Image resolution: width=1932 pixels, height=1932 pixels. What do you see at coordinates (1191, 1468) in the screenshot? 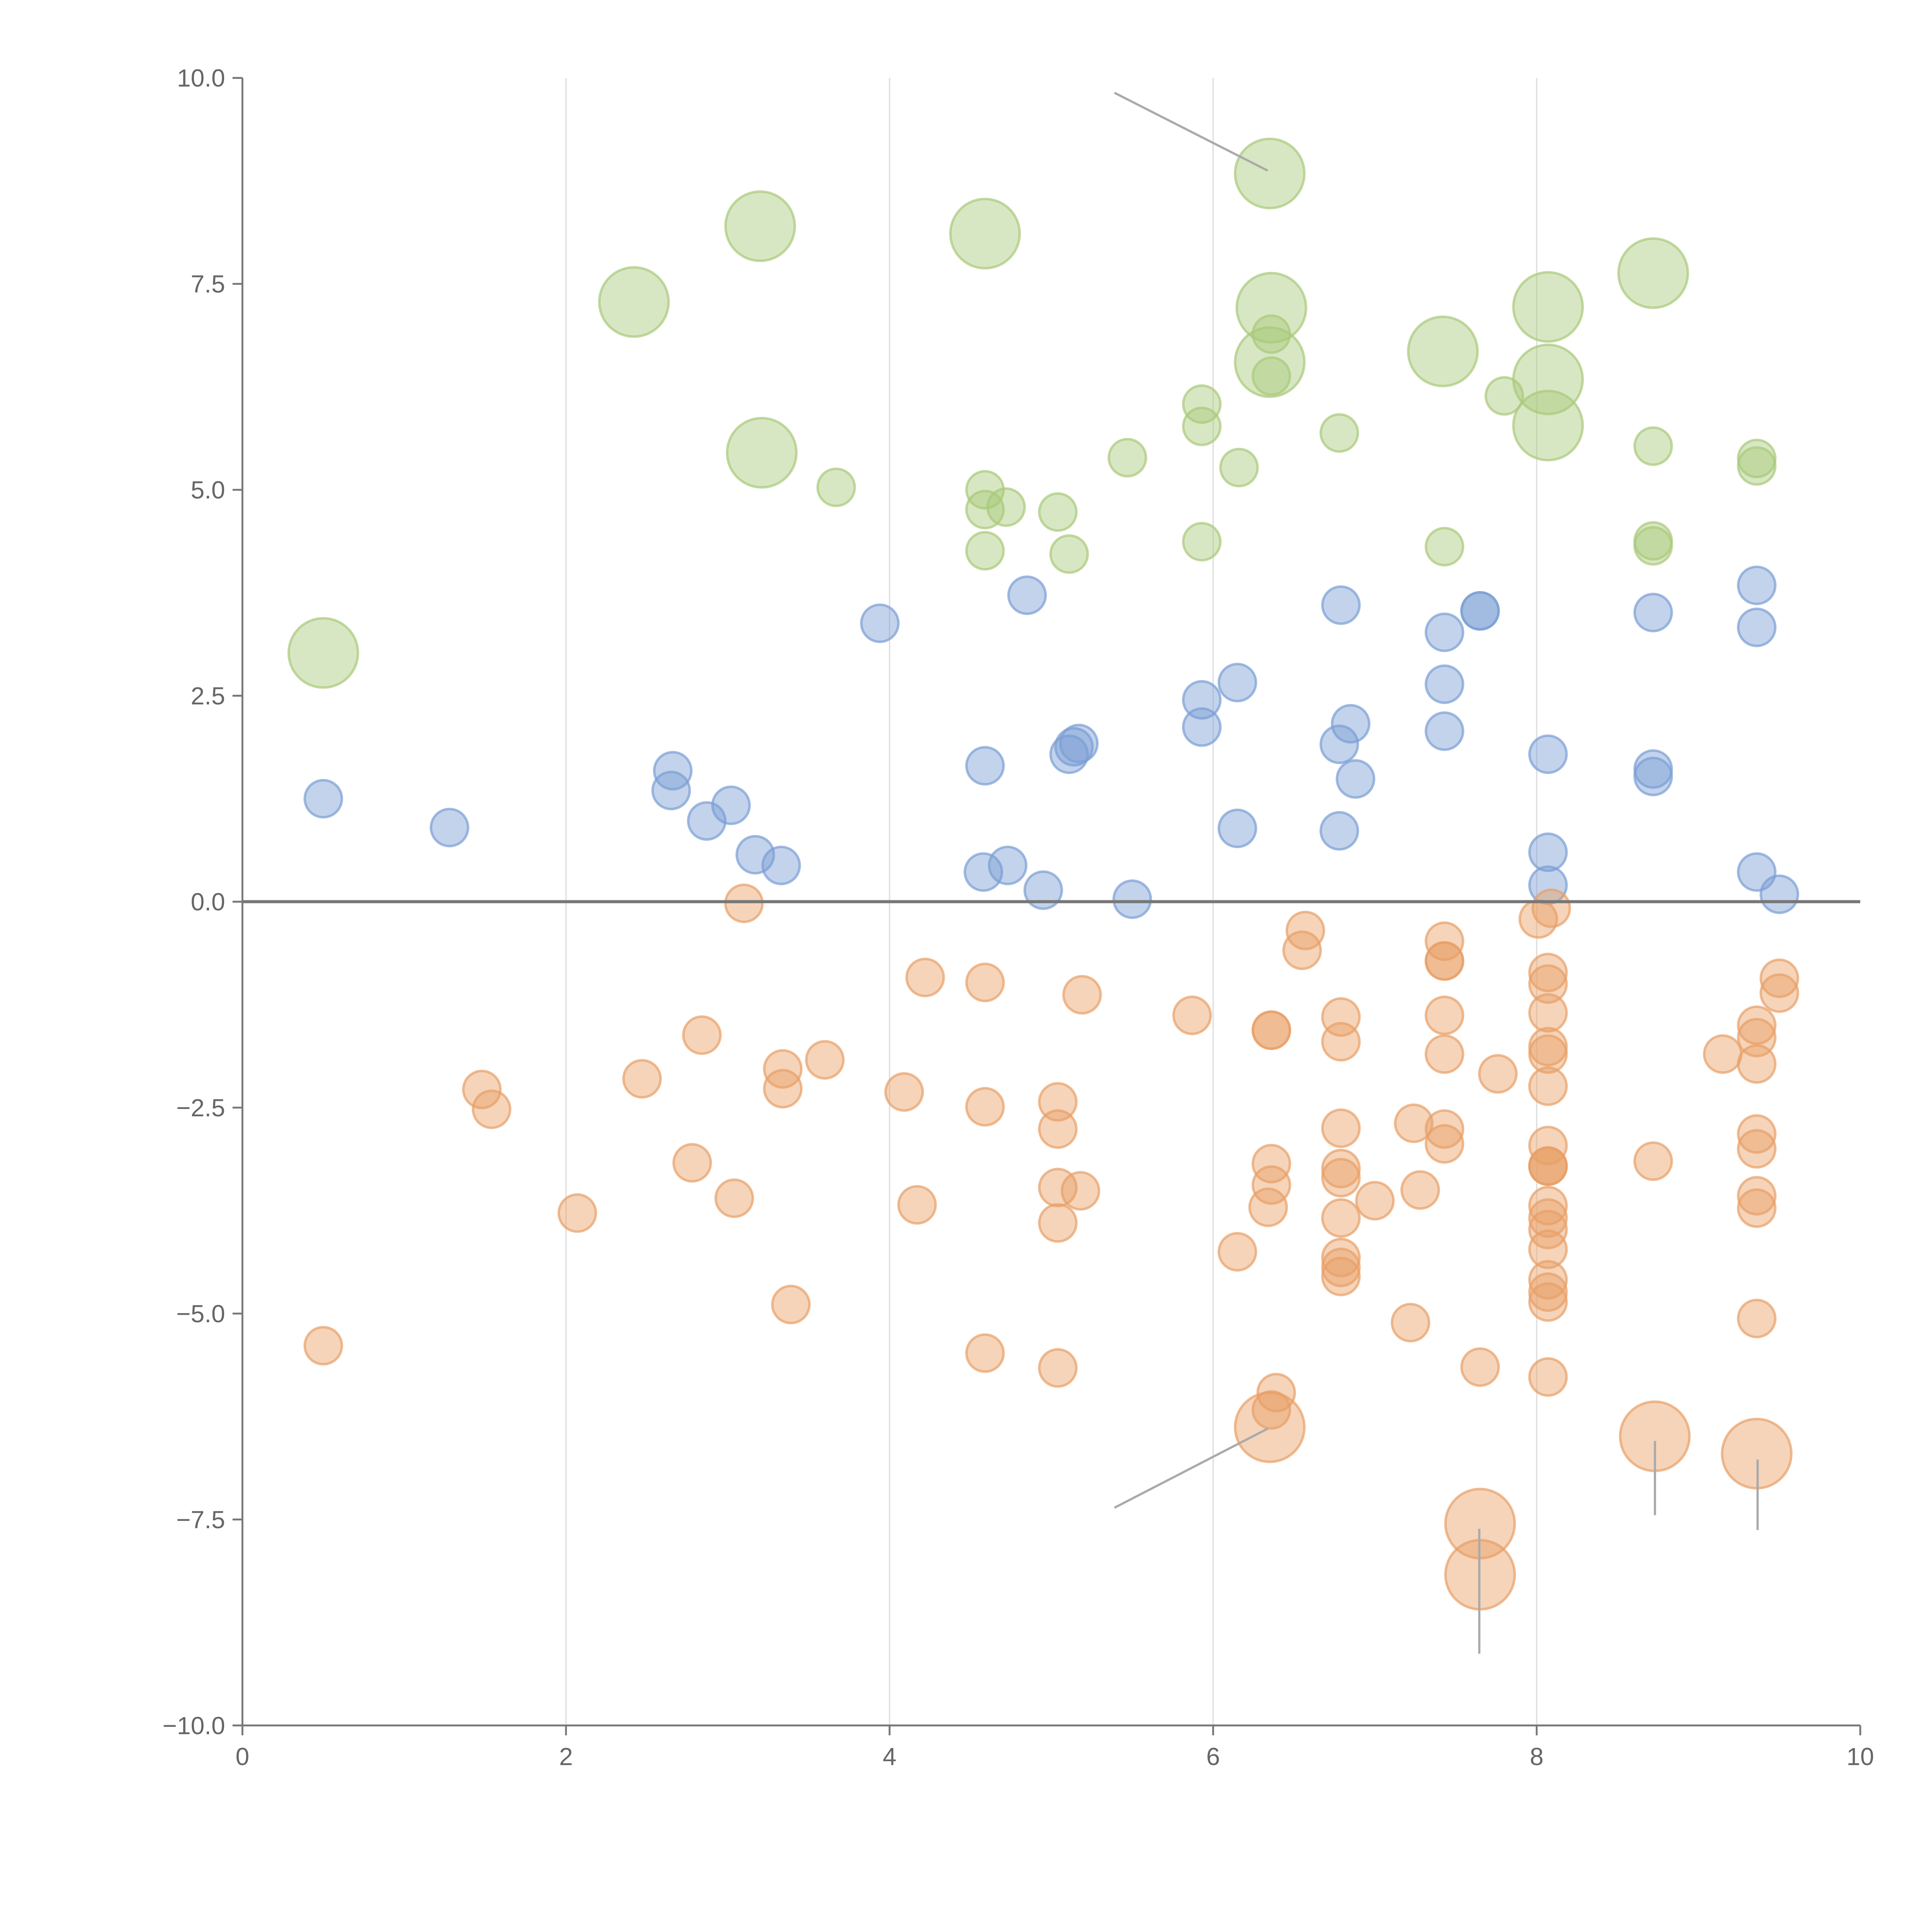
I see `leader-line` at bounding box center [1191, 1468].